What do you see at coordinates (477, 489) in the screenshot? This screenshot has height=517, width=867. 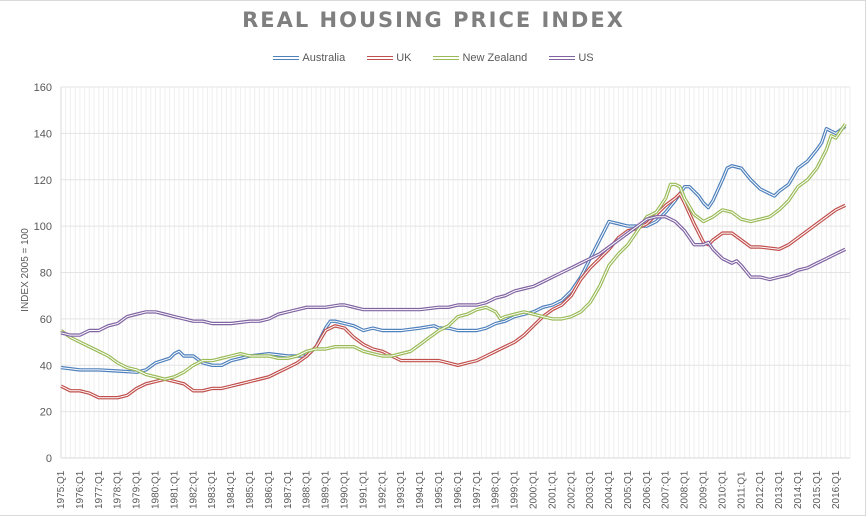 I see `x-tick-label: 1997:Q1` at bounding box center [477, 489].